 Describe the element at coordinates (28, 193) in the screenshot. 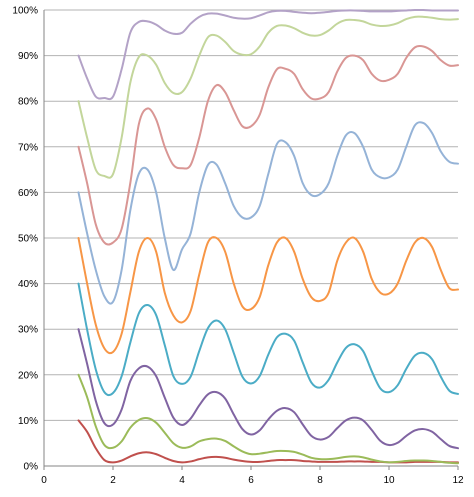

I see `y-tick-label: 60%` at that location.